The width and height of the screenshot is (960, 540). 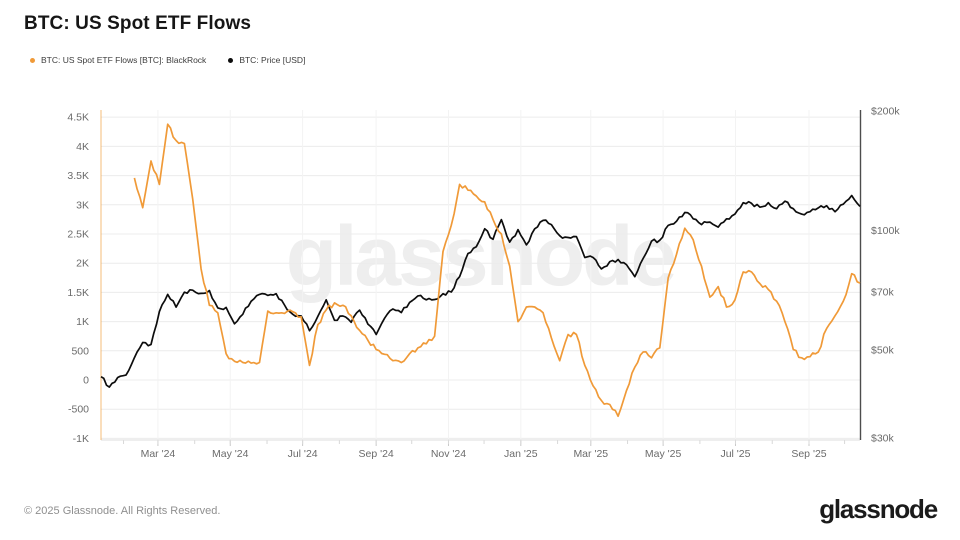 I want to click on copyright-text: © 2025 Glassnode. All Rights Reserved., so click(x=122, y=511).